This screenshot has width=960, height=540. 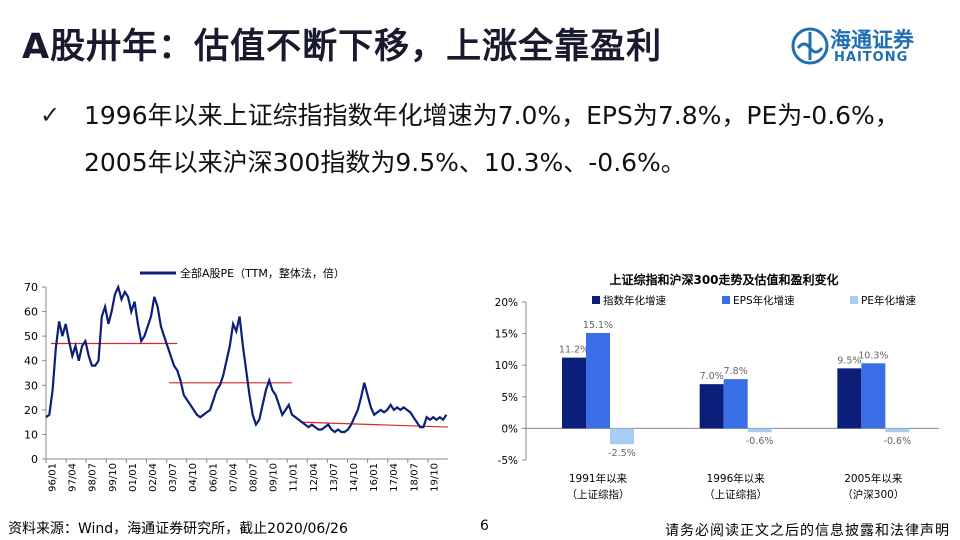 I want to click on data-label: 7.0%, so click(x=712, y=376).